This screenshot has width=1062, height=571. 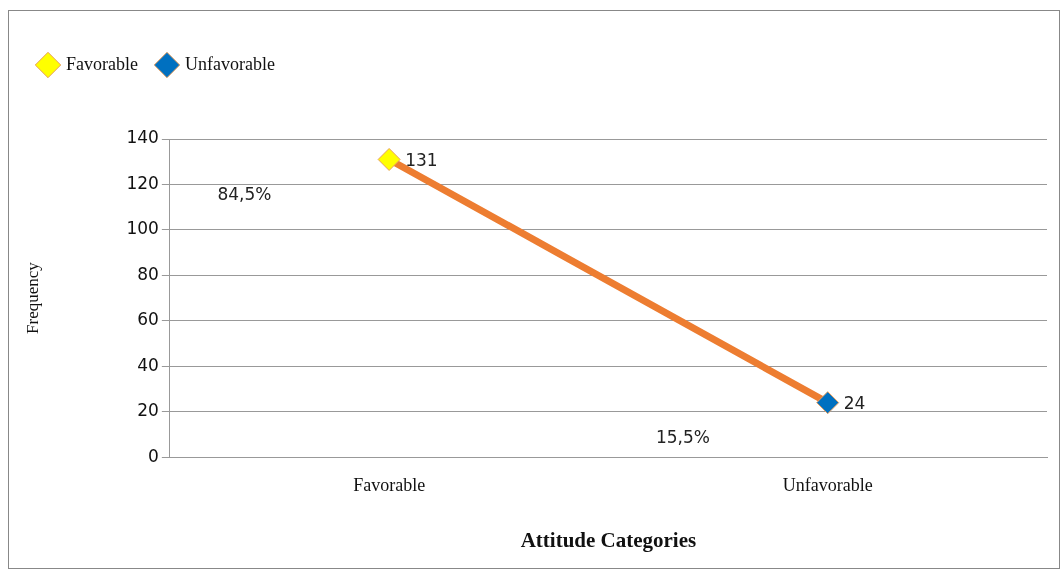 What do you see at coordinates (142, 182) in the screenshot?
I see `y-tick-label: 120` at bounding box center [142, 182].